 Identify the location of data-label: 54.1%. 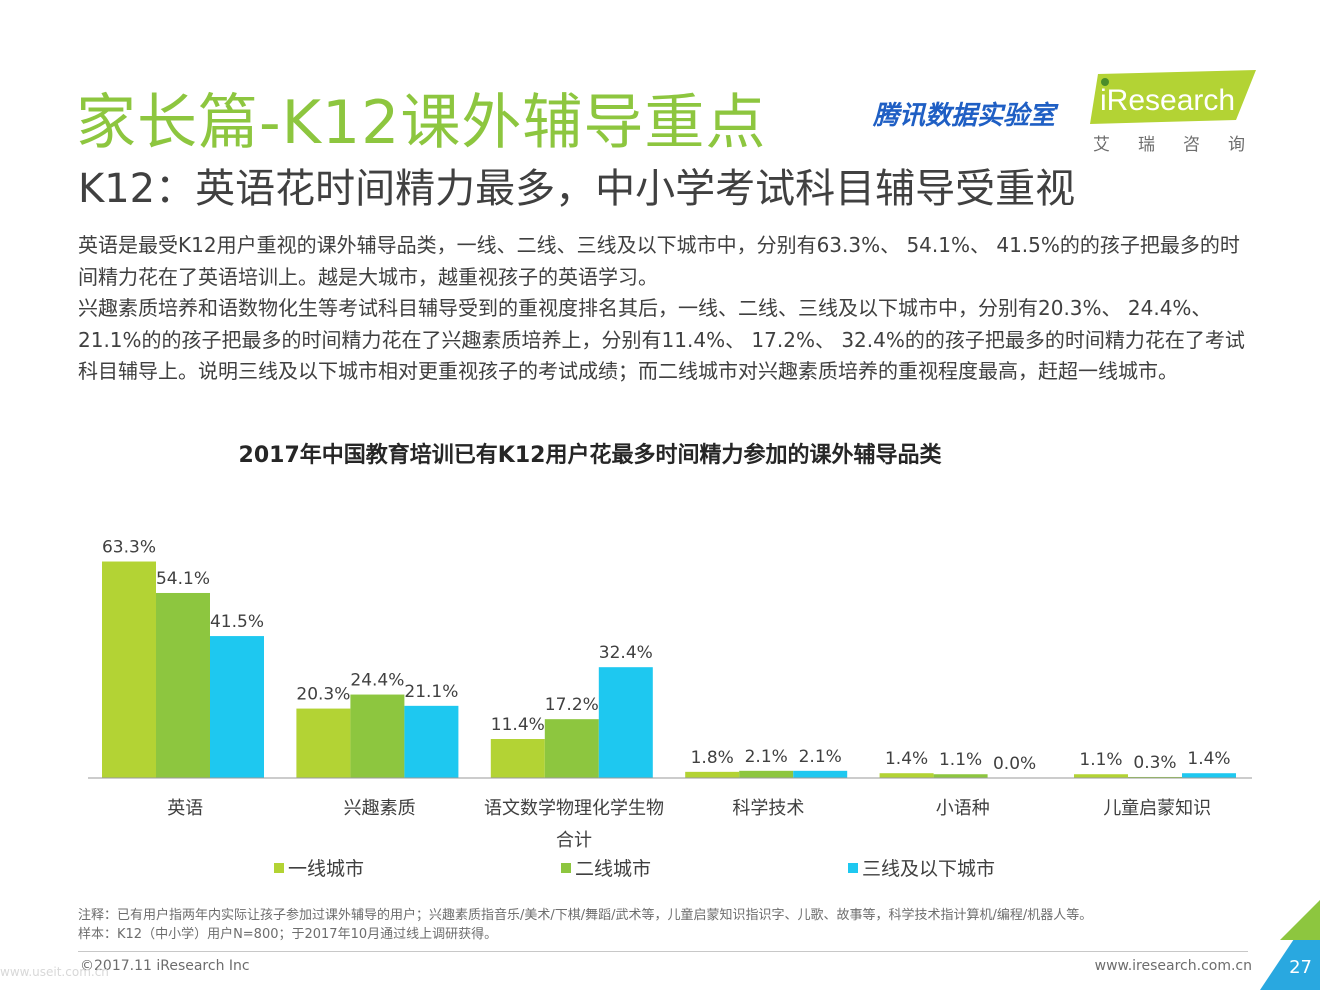
(183, 579).